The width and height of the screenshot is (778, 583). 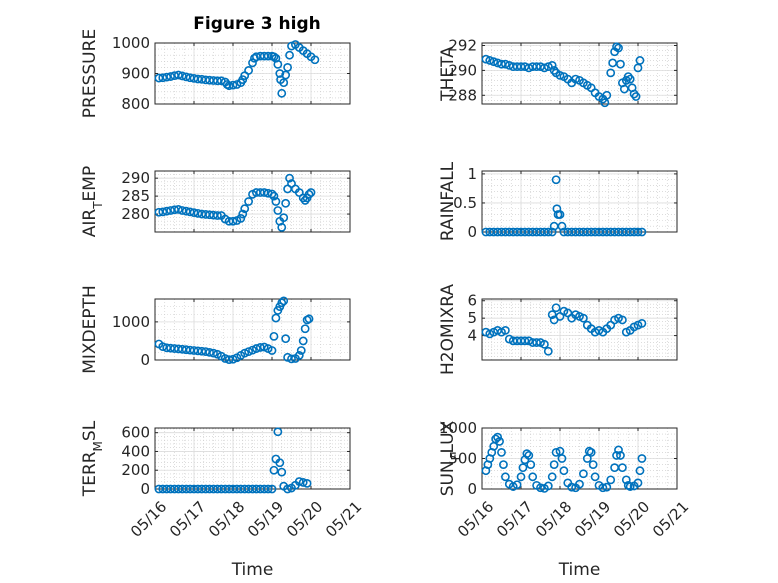 I want to click on panel-h2omixra: 456 H2OMIXRA, so click(x=558, y=329).